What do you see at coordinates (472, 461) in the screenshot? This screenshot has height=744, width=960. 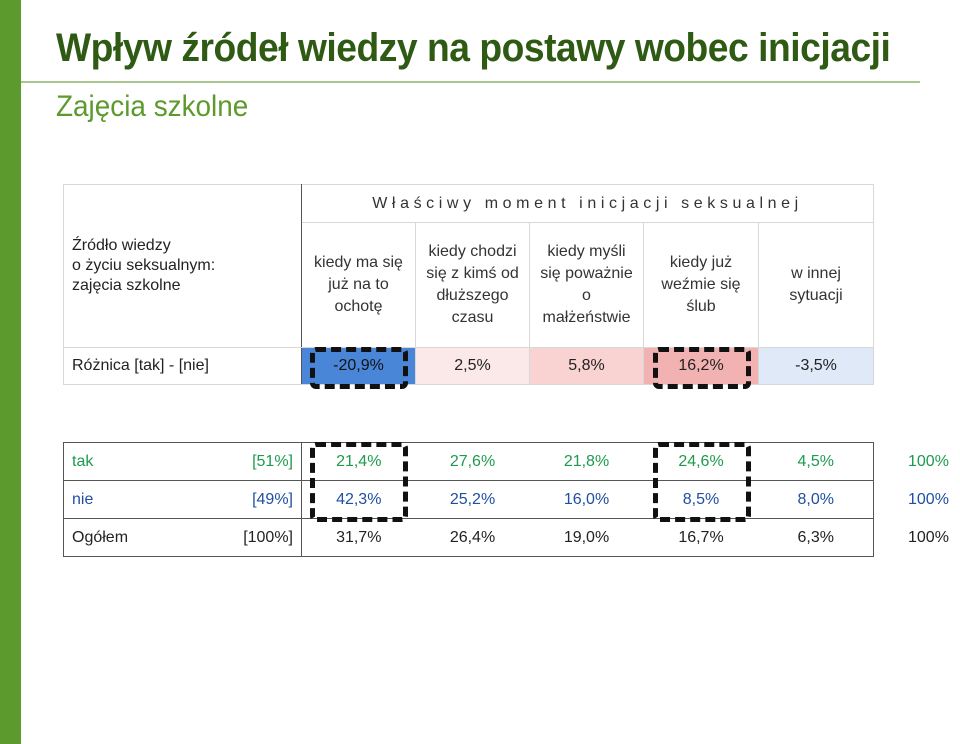 I see `cell-value: 27,6%` at bounding box center [472, 461].